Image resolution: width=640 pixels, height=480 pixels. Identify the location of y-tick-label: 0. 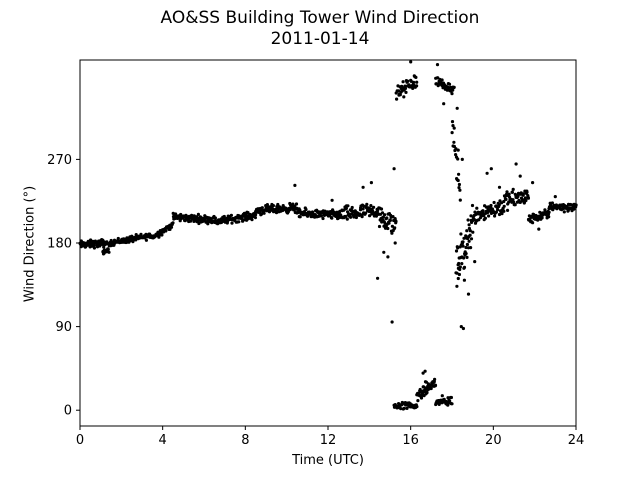
(68, 411).